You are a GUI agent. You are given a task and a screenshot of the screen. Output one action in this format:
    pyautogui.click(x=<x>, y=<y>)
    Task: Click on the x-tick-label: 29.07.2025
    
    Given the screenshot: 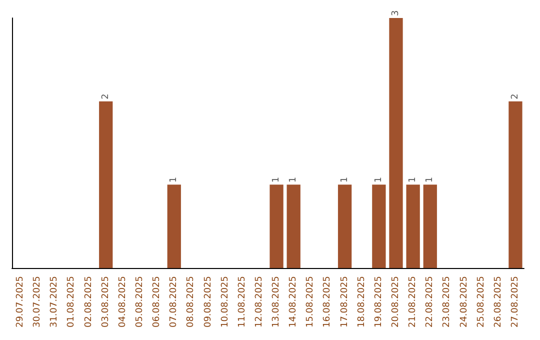 What is the action you would take?
    pyautogui.click(x=21, y=302)
    